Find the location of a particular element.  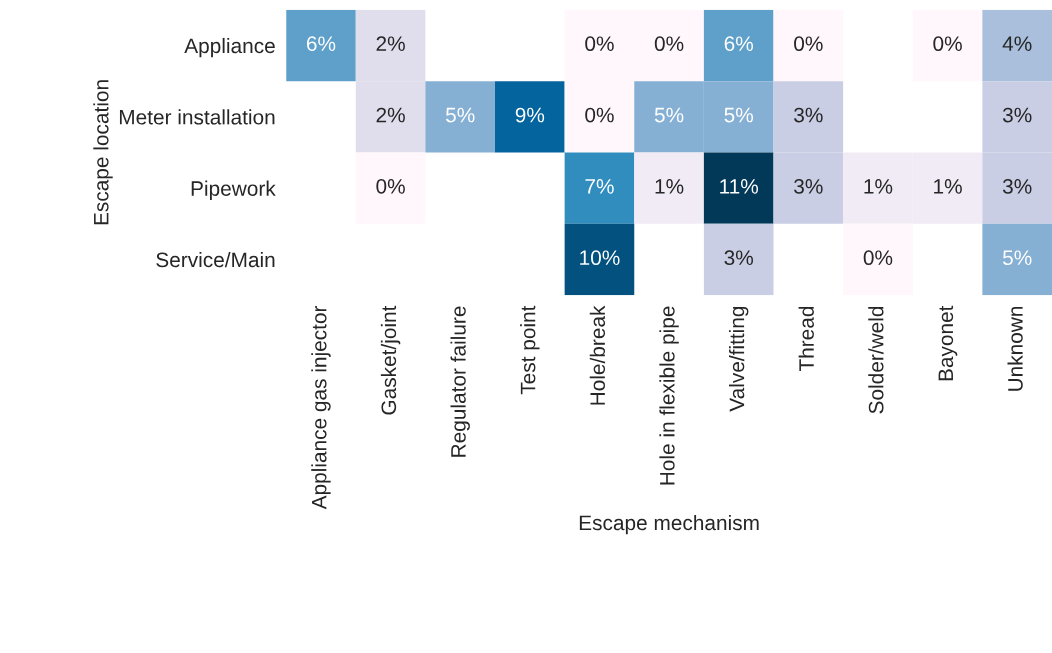

x-tick-label: Bayonet is located at coordinates (948, 343).